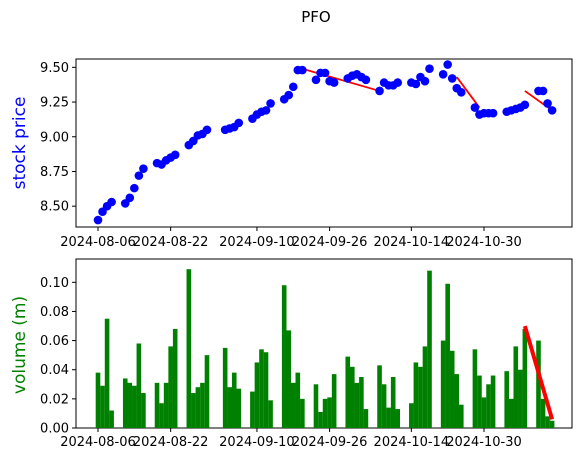 This screenshot has width=581, height=461. I want to click on volume-y-label: volume (m), so click(20, 345).